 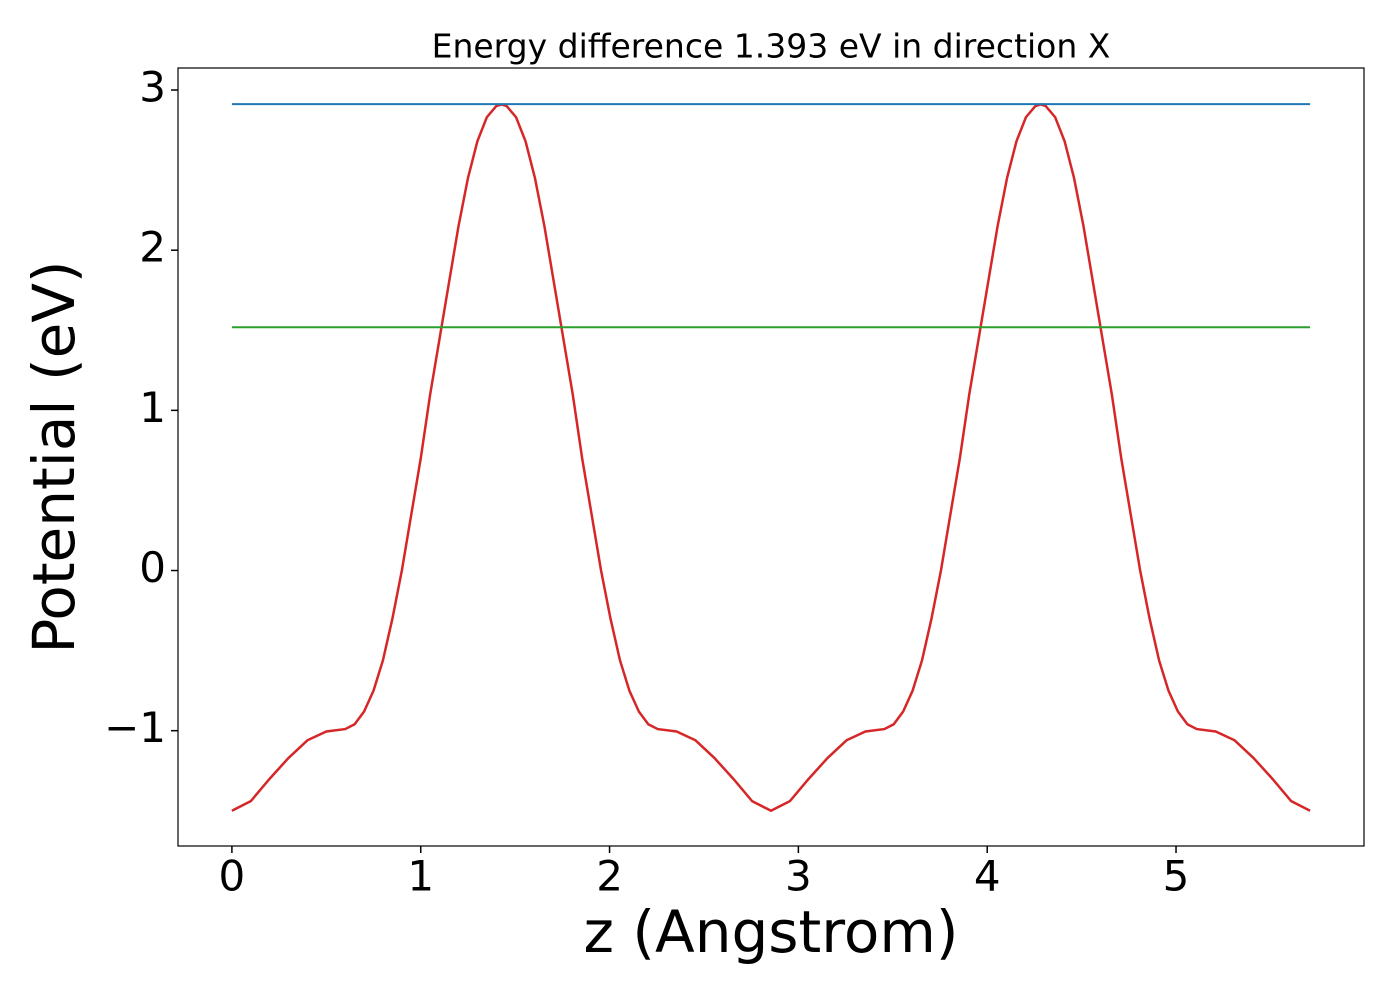 What do you see at coordinates (798, 876) in the screenshot?
I see `x-tick-label: 3` at bounding box center [798, 876].